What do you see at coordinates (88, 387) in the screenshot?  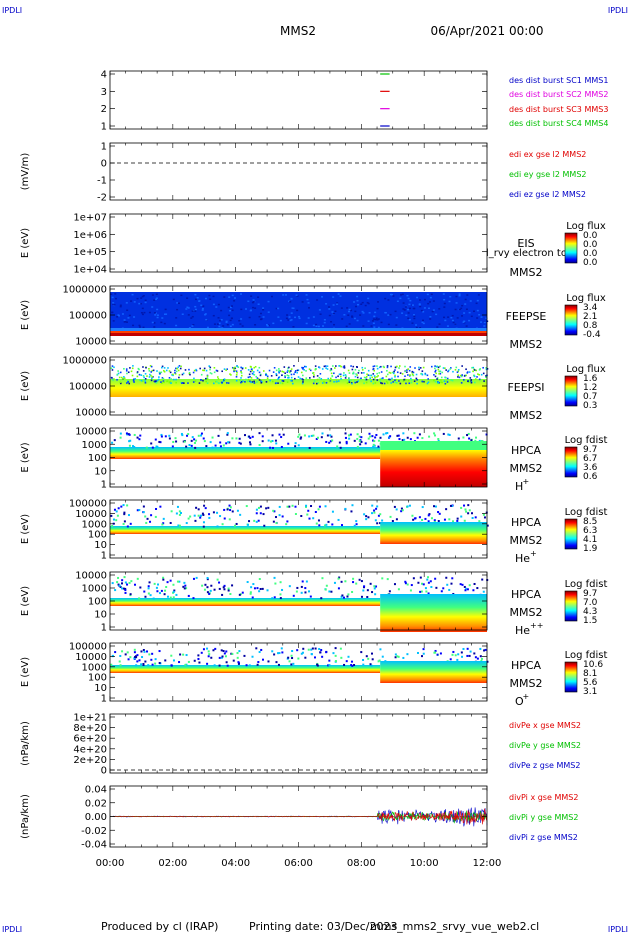 I see `y-tick-label: 100000` at bounding box center [88, 387].